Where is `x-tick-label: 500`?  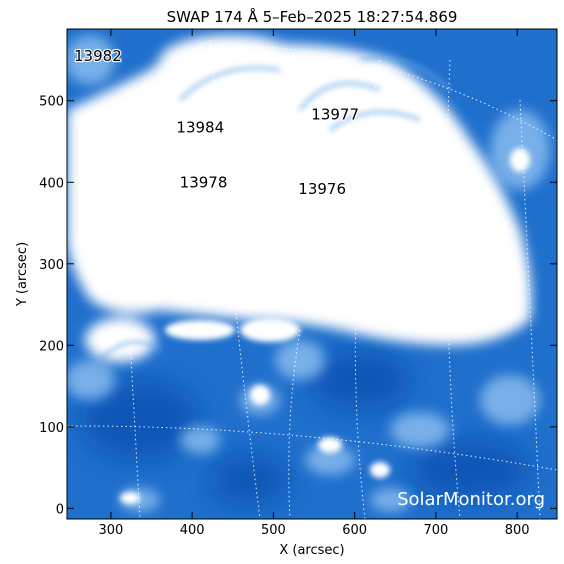
x-tick-label: 500 is located at coordinates (273, 530).